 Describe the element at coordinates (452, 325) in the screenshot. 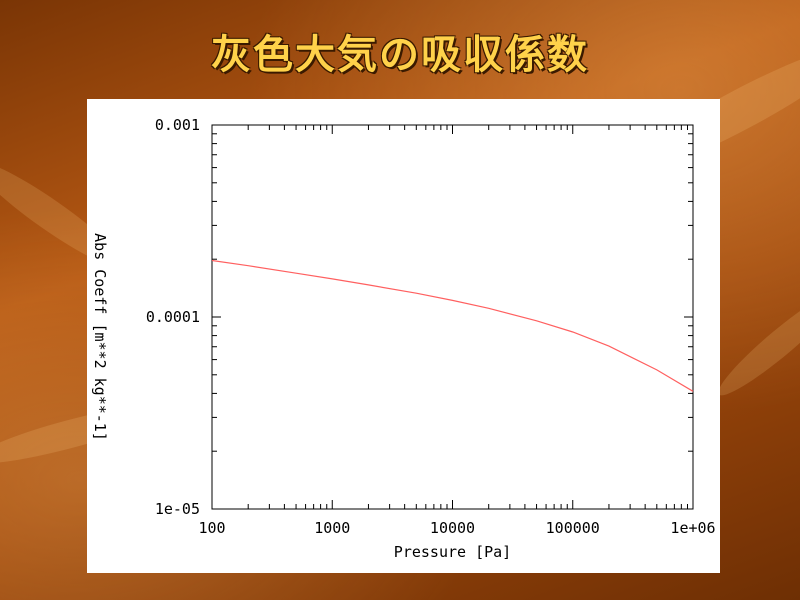

I see `abs-coeff-series-line` at that location.